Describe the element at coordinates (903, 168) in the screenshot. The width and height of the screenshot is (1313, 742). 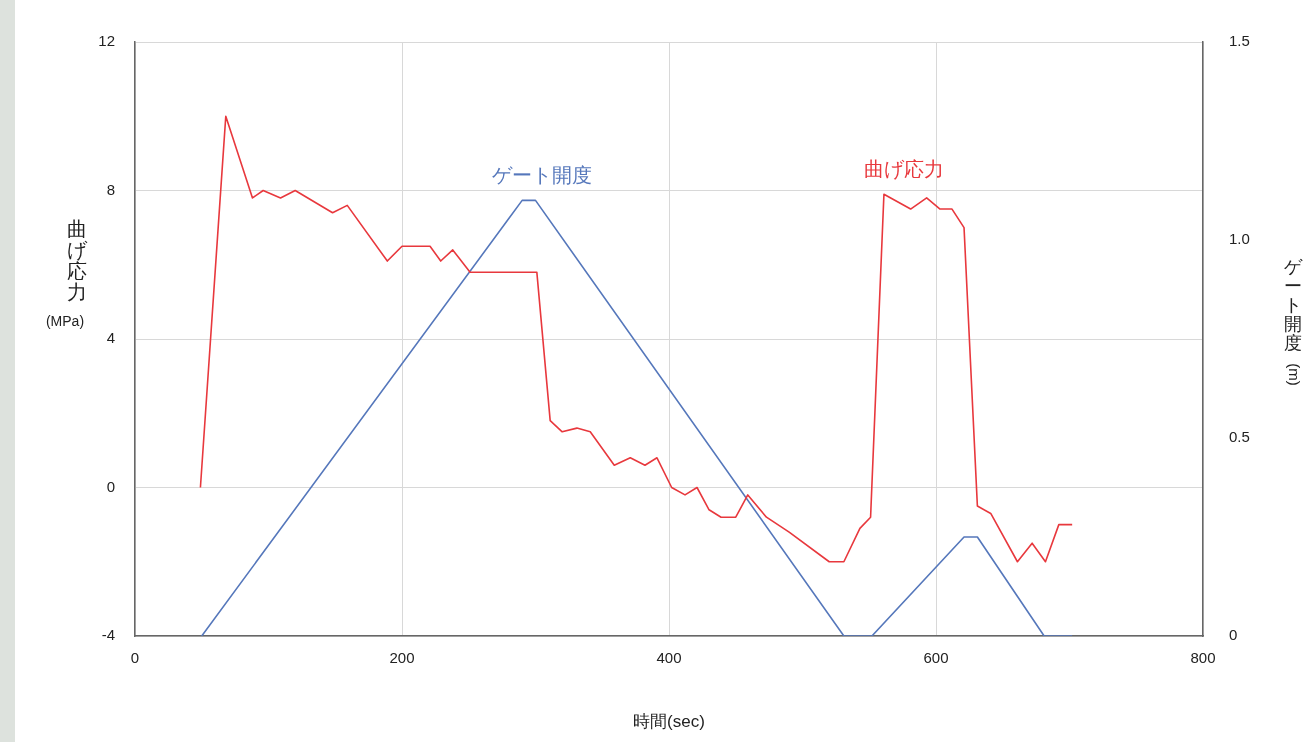
I see `series-label: 曲げ応力` at that location.